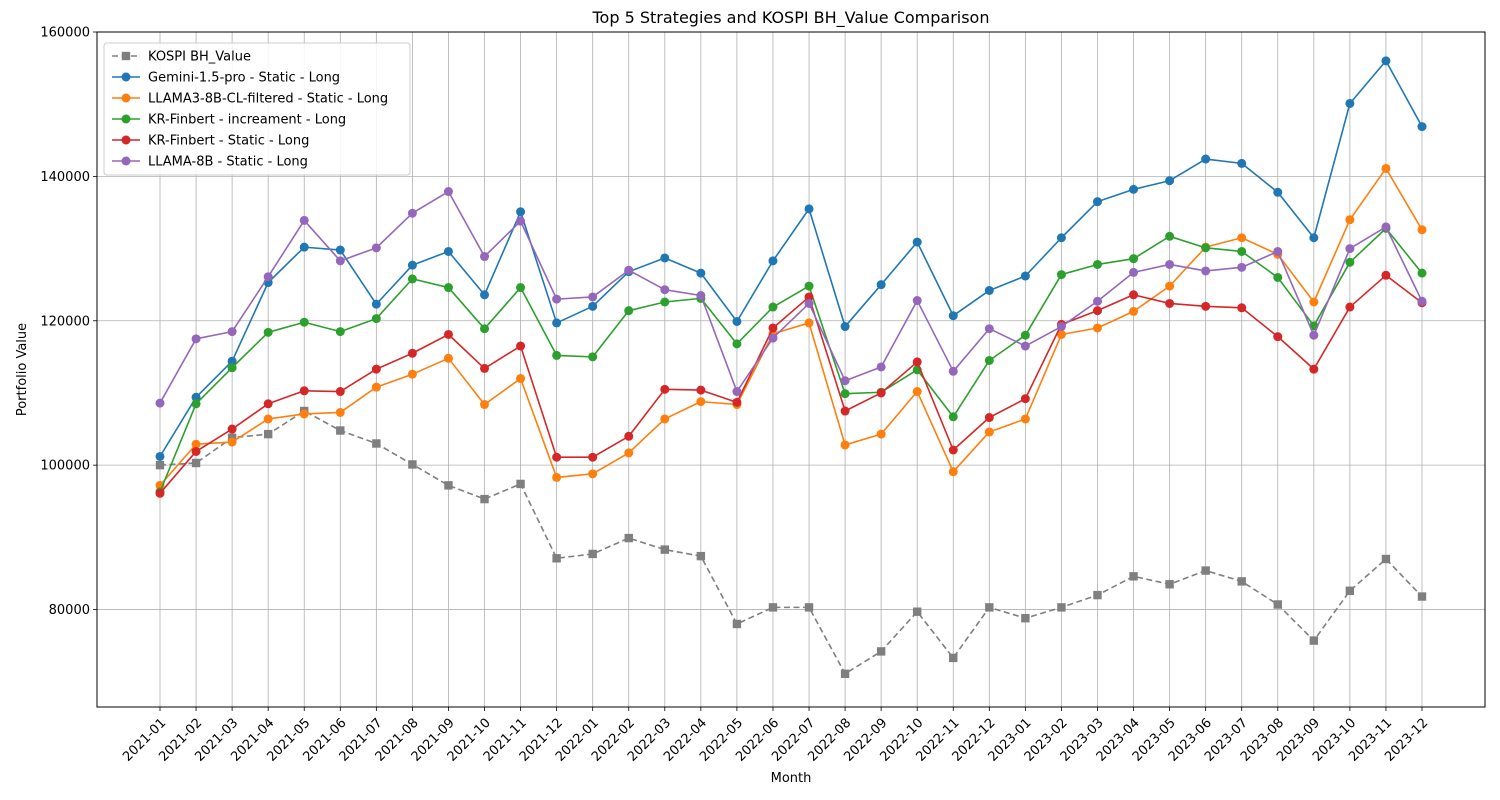  Describe the element at coordinates (65, 466) in the screenshot. I see `y-tick-label: 100000` at that location.